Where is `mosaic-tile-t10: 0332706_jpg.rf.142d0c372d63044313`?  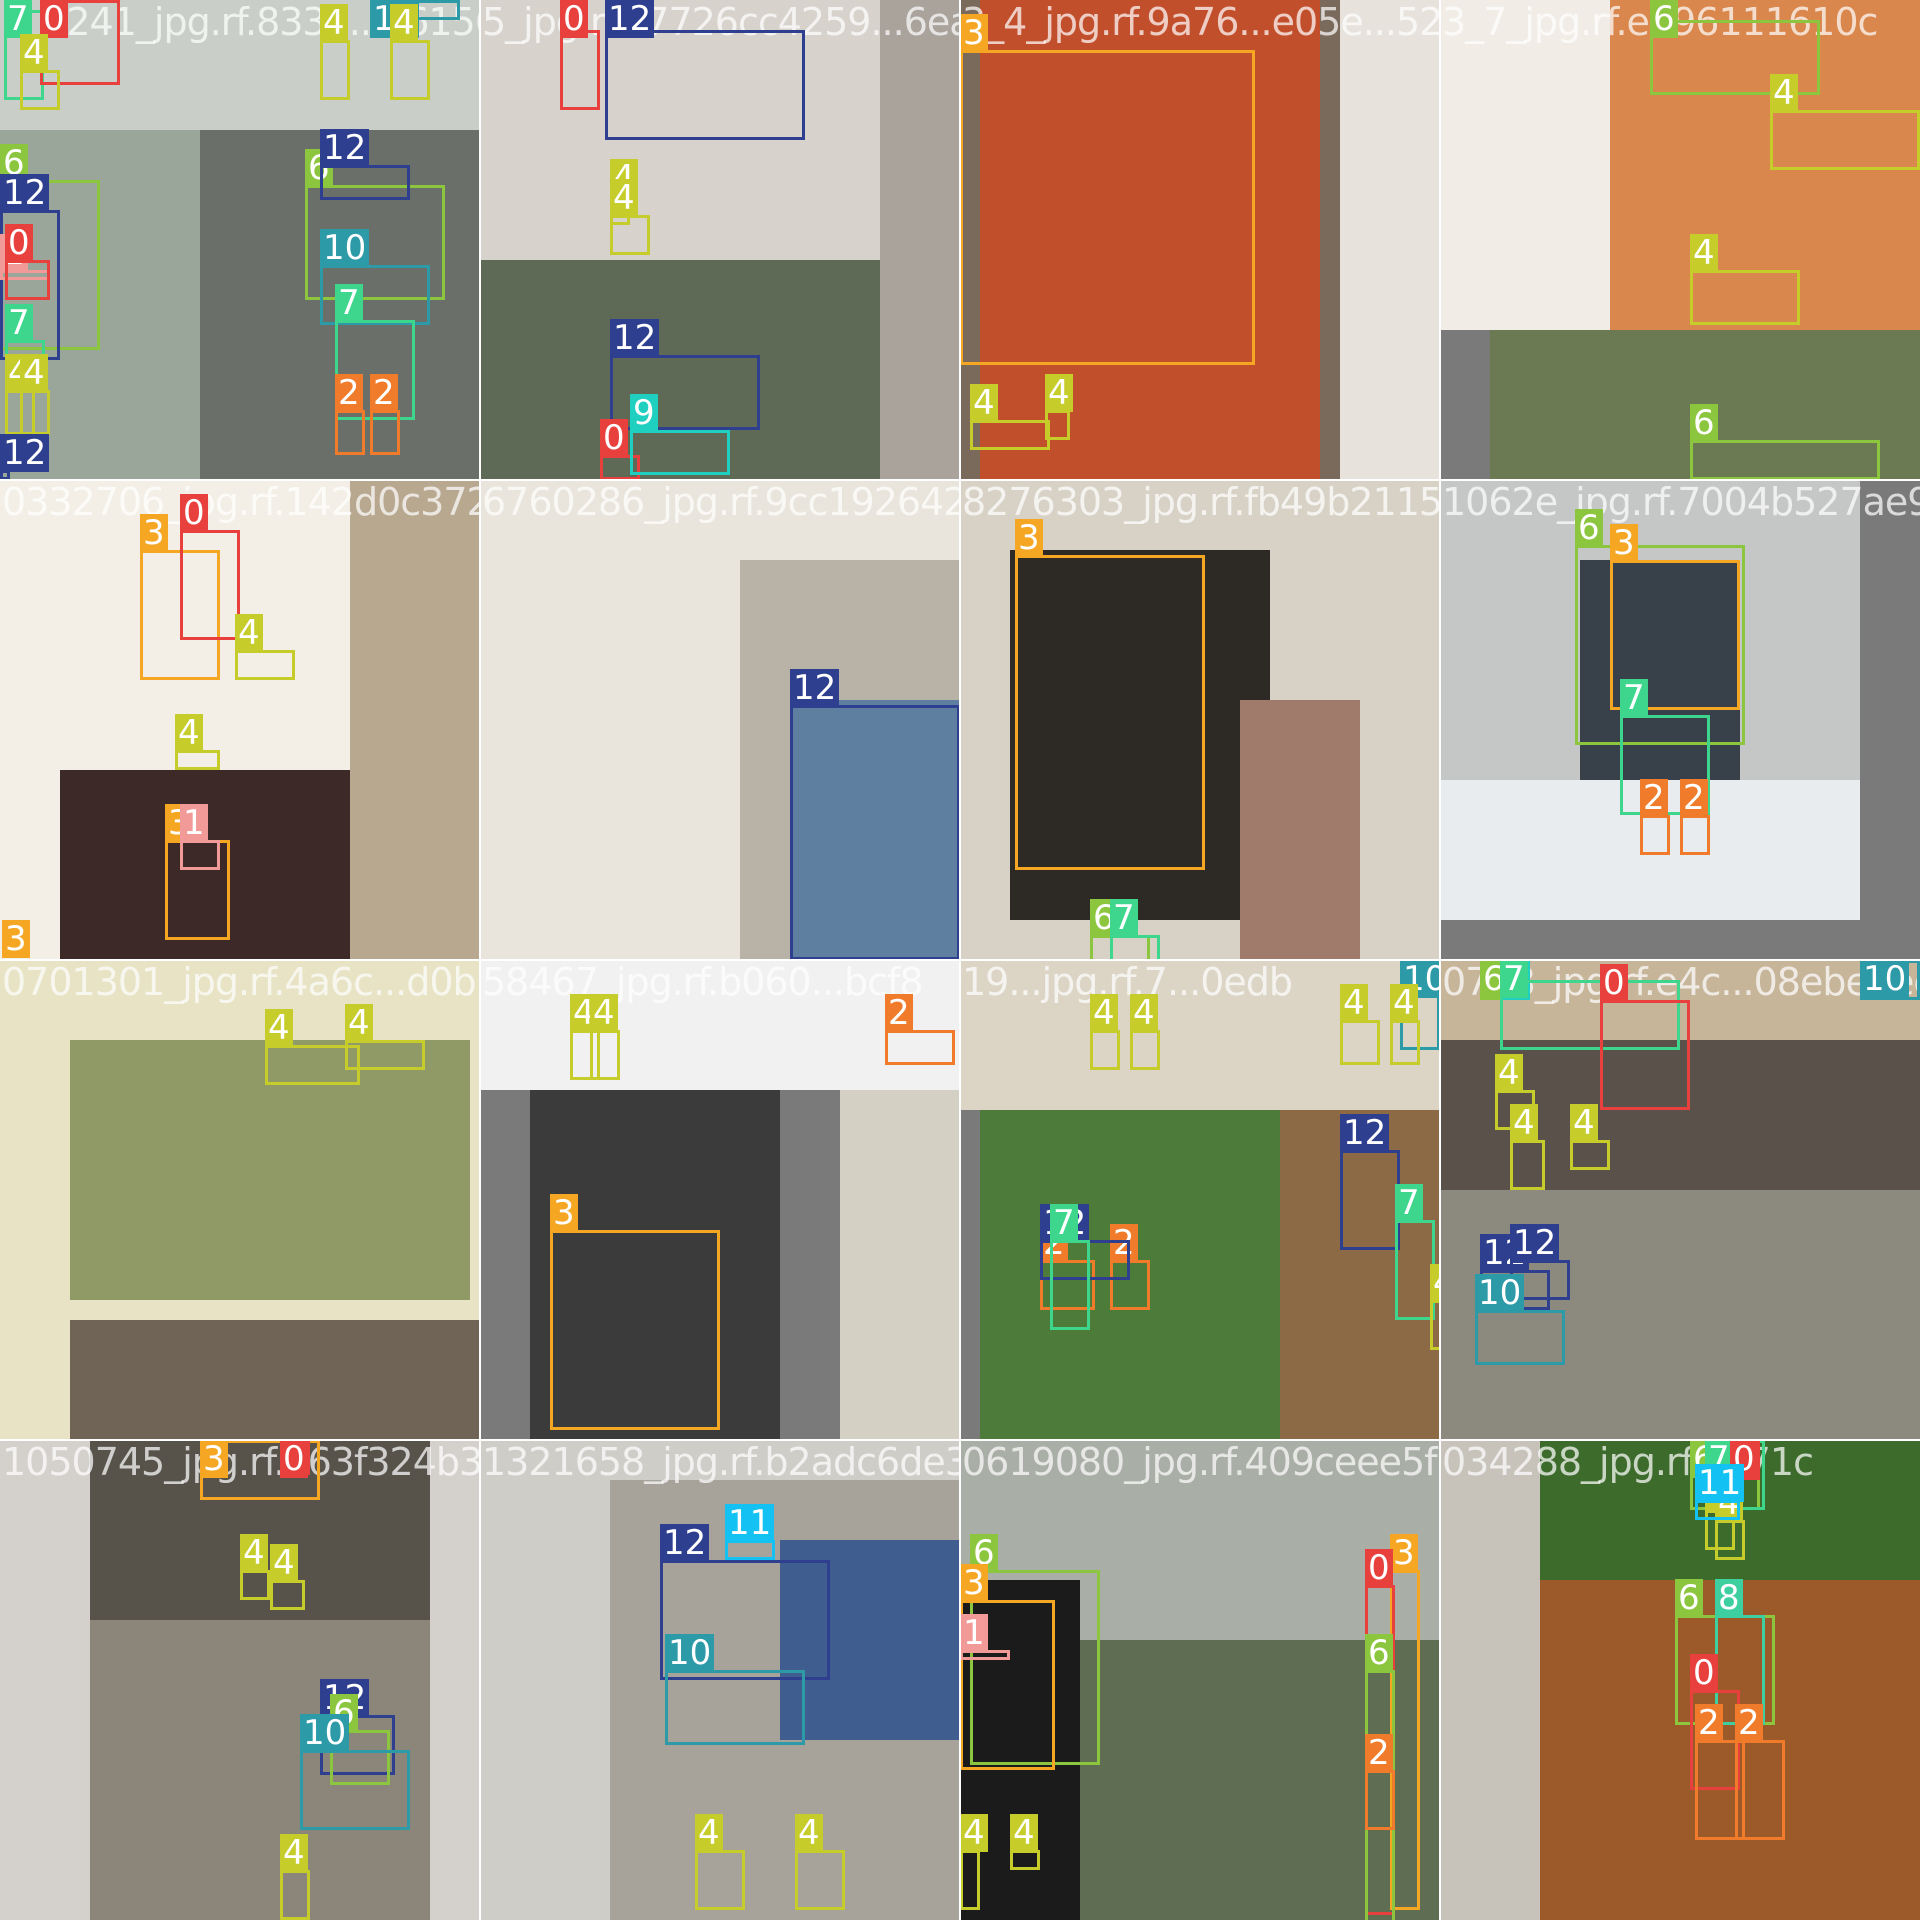
mosaic-tile-t10: 0332706_jpg.rf.142d0c372d63044313 is located at coordinates (240, 720).